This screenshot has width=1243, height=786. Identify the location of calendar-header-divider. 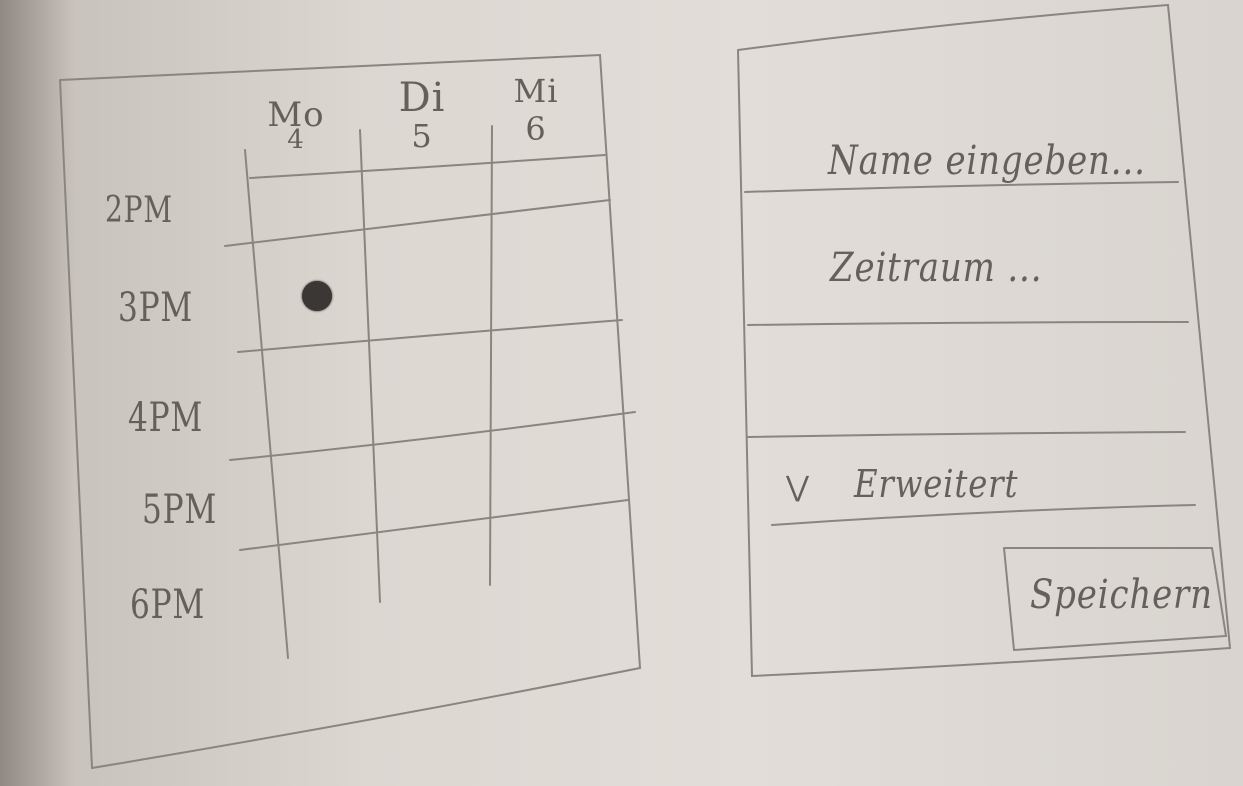
(427, 166).